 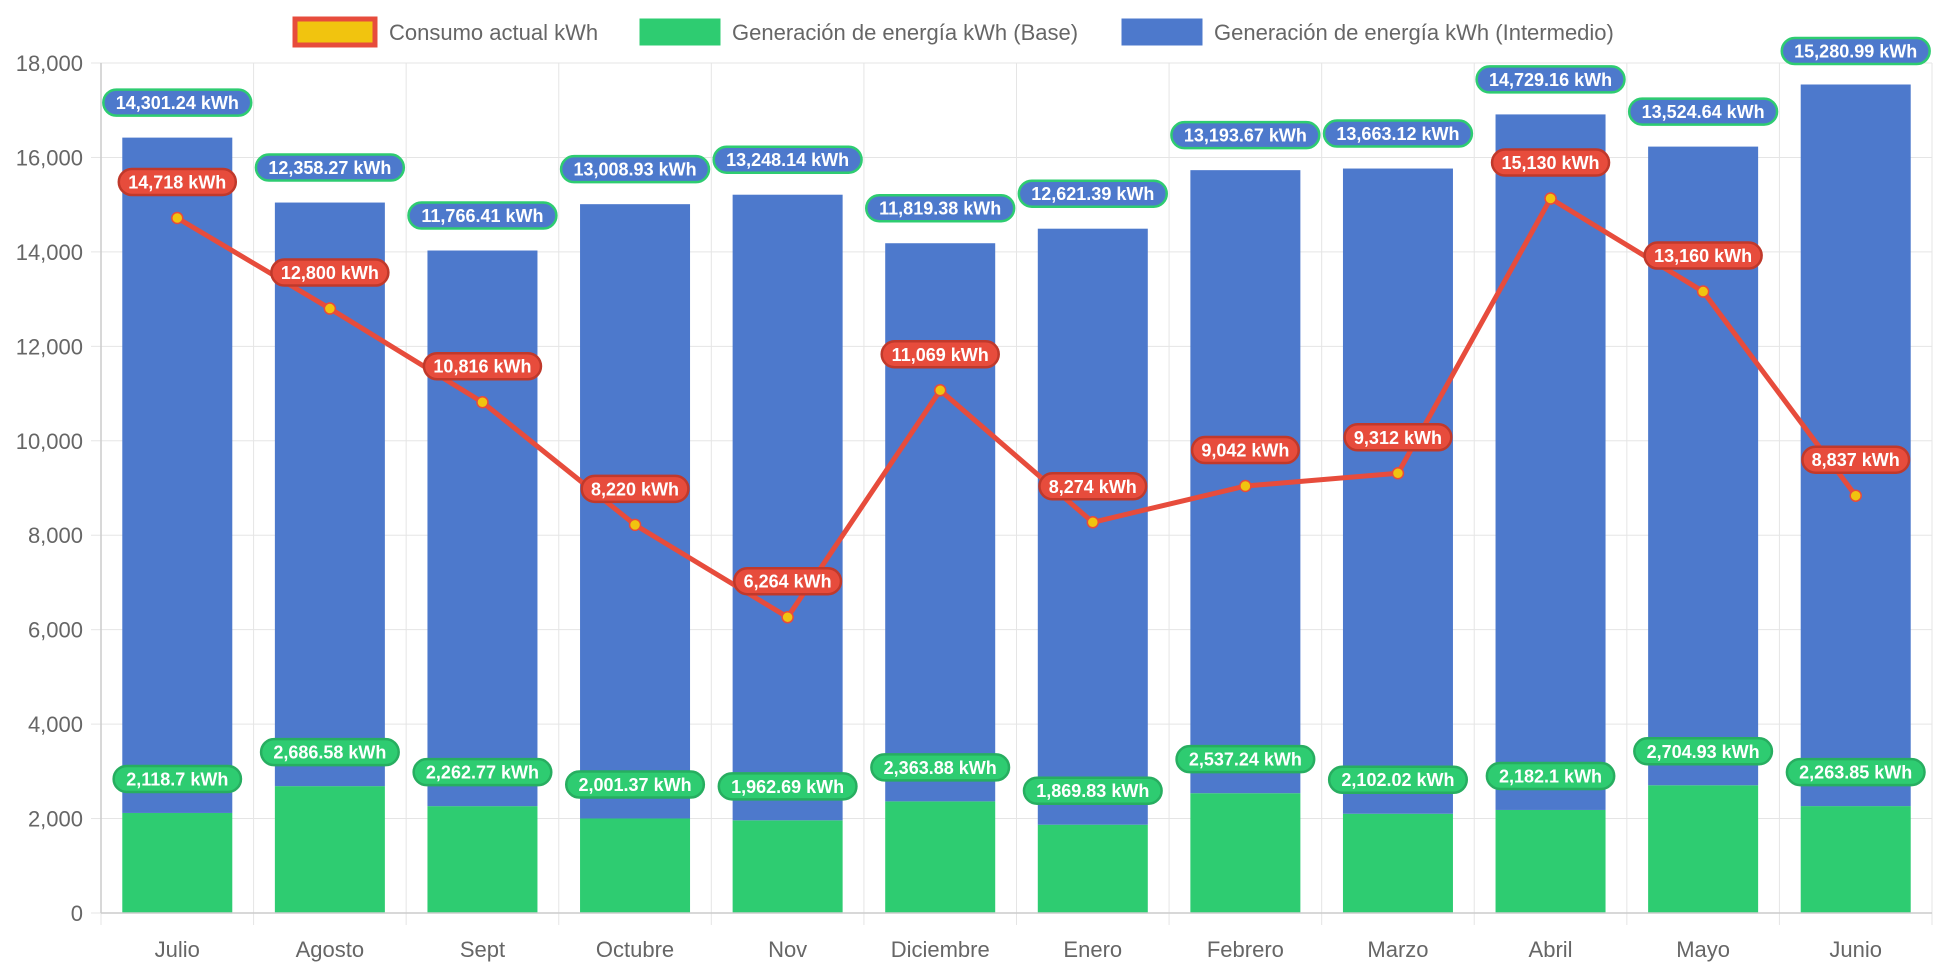 I want to click on consumption-value-label-text: 15,130 kWh, so click(x=1551, y=163).